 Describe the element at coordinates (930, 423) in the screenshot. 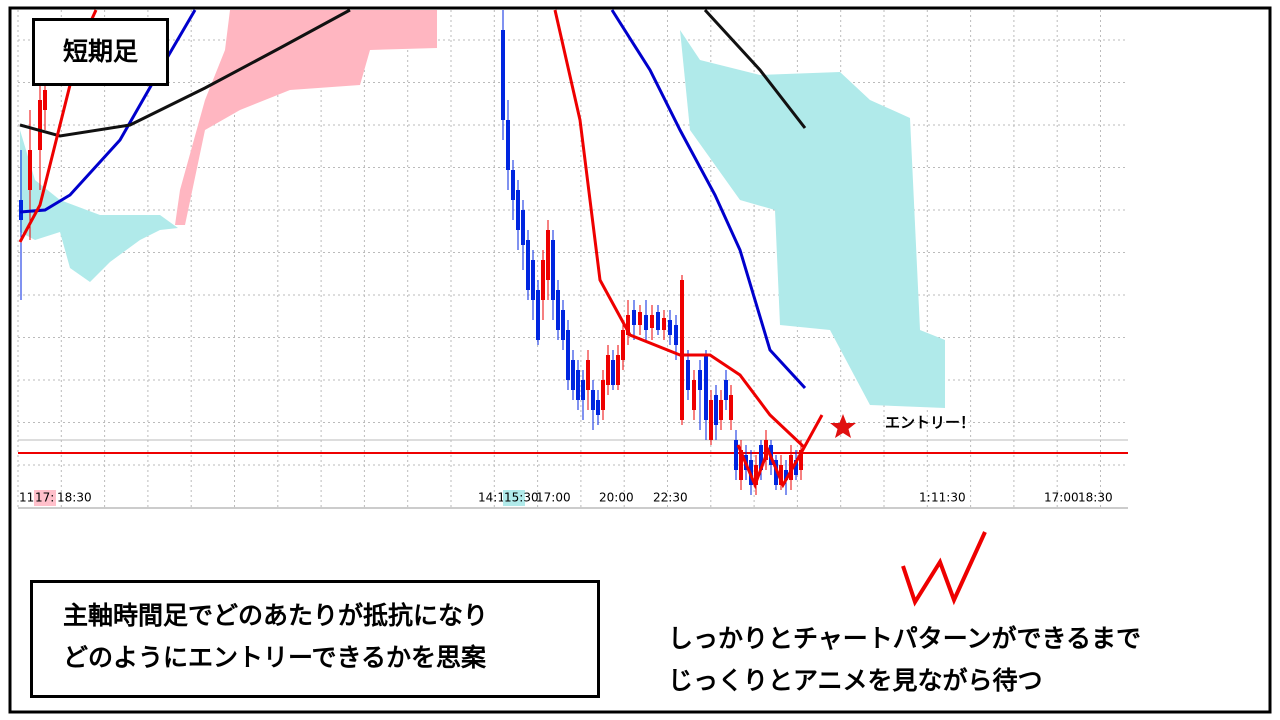

I see `entry-label: エントリー！` at that location.